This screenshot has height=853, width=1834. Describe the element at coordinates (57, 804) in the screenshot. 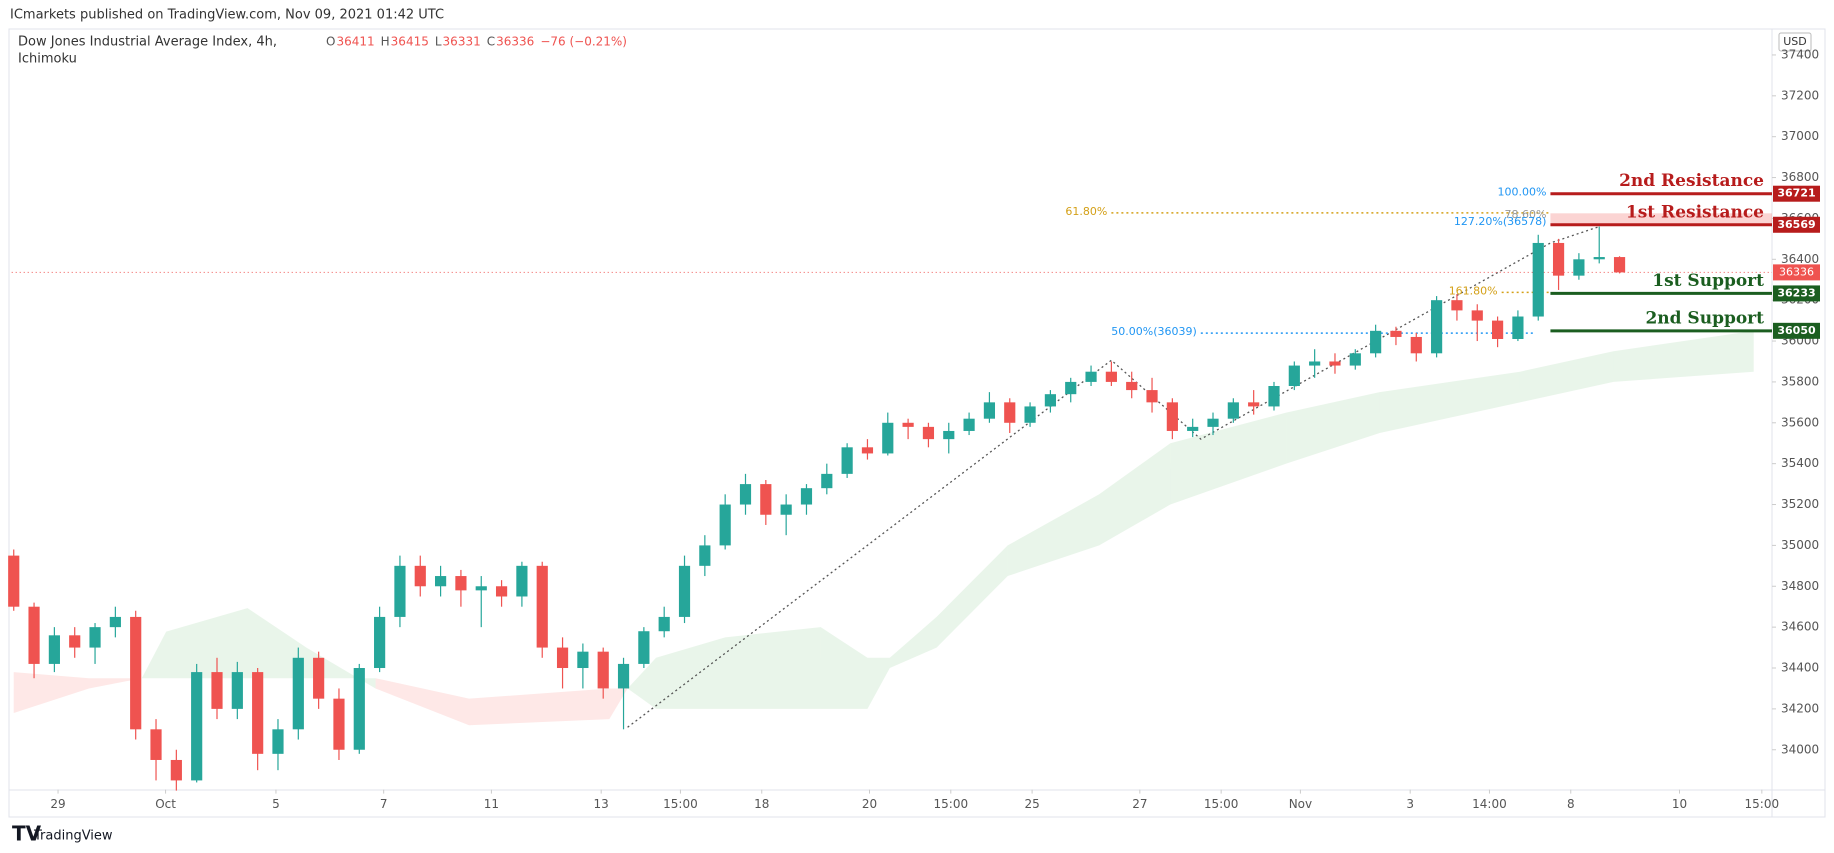

I see `x-tick-label: 29` at that location.